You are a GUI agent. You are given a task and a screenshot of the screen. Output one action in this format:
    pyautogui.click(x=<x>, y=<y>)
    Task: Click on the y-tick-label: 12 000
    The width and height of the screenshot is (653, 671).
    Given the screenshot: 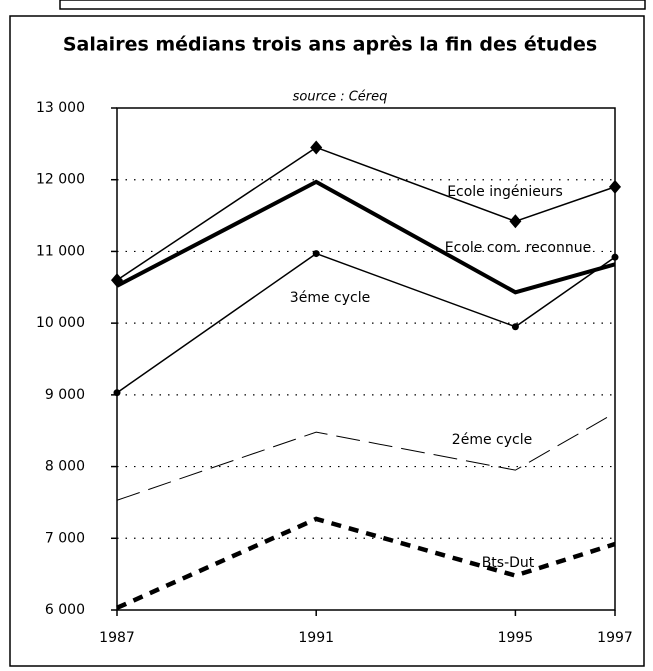 What is the action you would take?
    pyautogui.click(x=60, y=180)
    